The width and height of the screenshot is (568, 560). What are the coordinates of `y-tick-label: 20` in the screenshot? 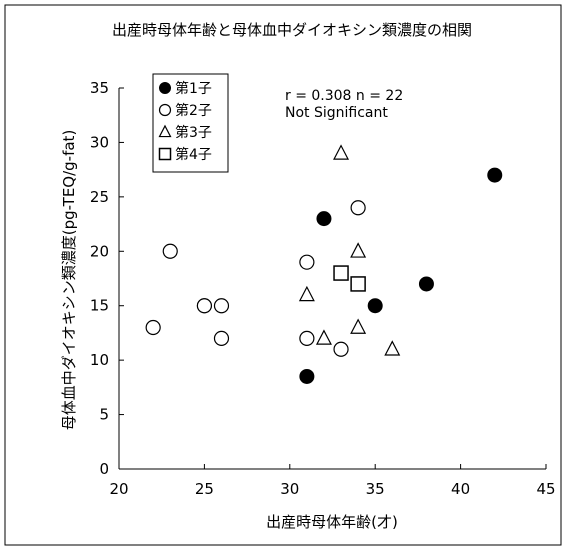 It's located at (99, 251).